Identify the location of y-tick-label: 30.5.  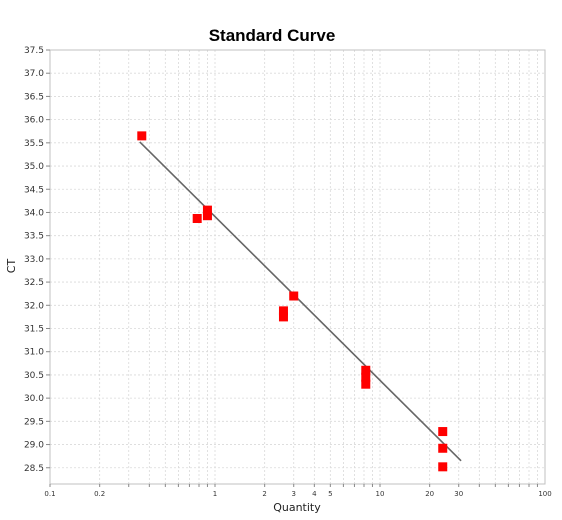
(34, 376).